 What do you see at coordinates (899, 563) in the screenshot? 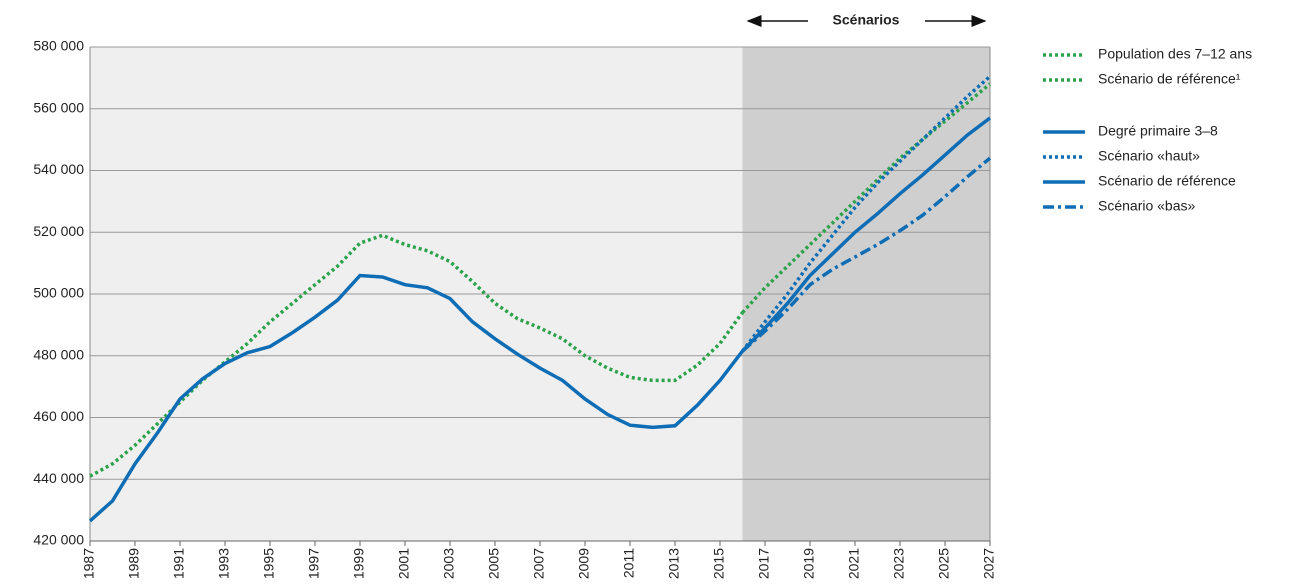
I see `x-tick-label: 2023` at bounding box center [899, 563].